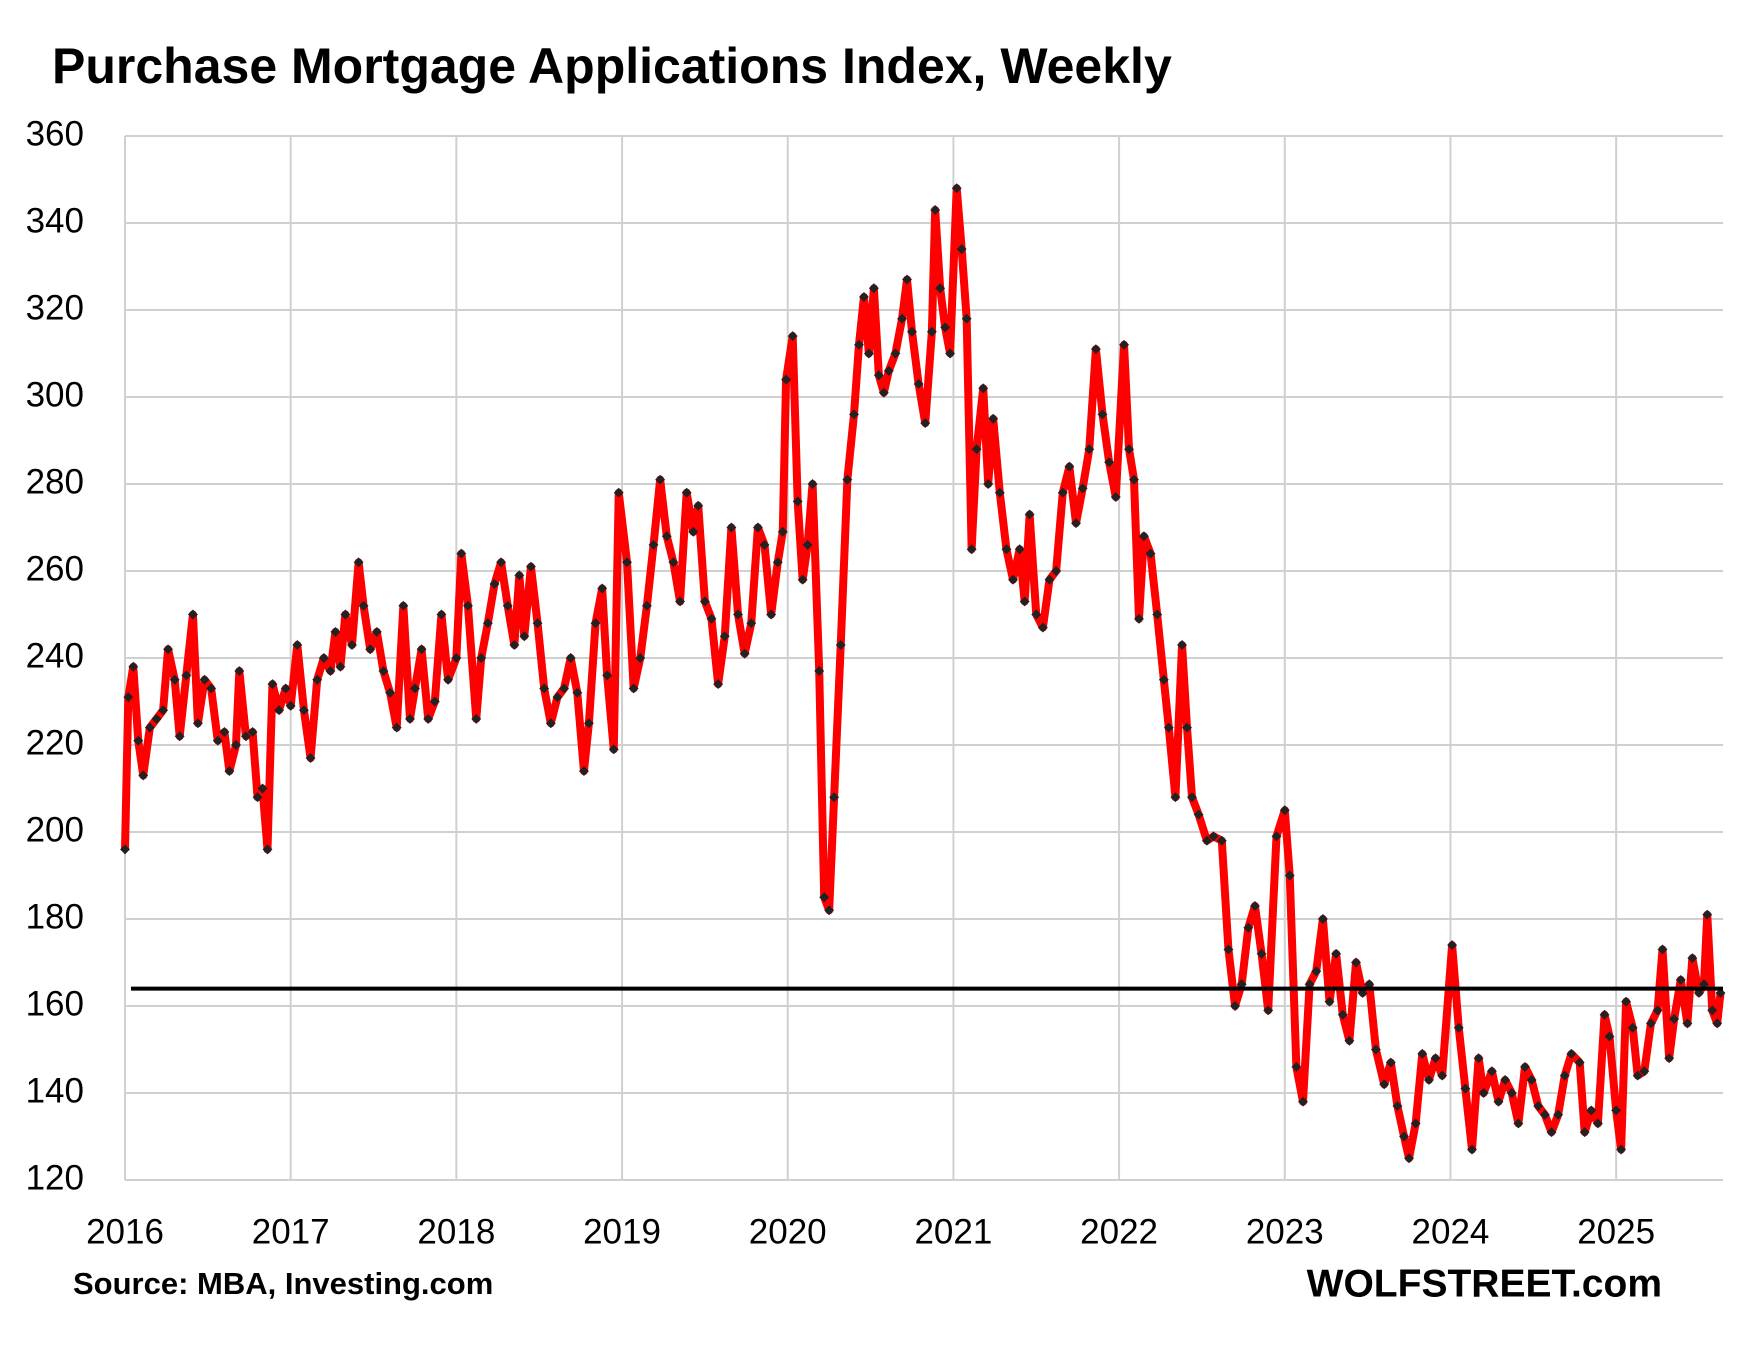 This screenshot has height=1354, width=1738. What do you see at coordinates (788, 1231) in the screenshot?
I see `x-tick-label: 2020` at bounding box center [788, 1231].